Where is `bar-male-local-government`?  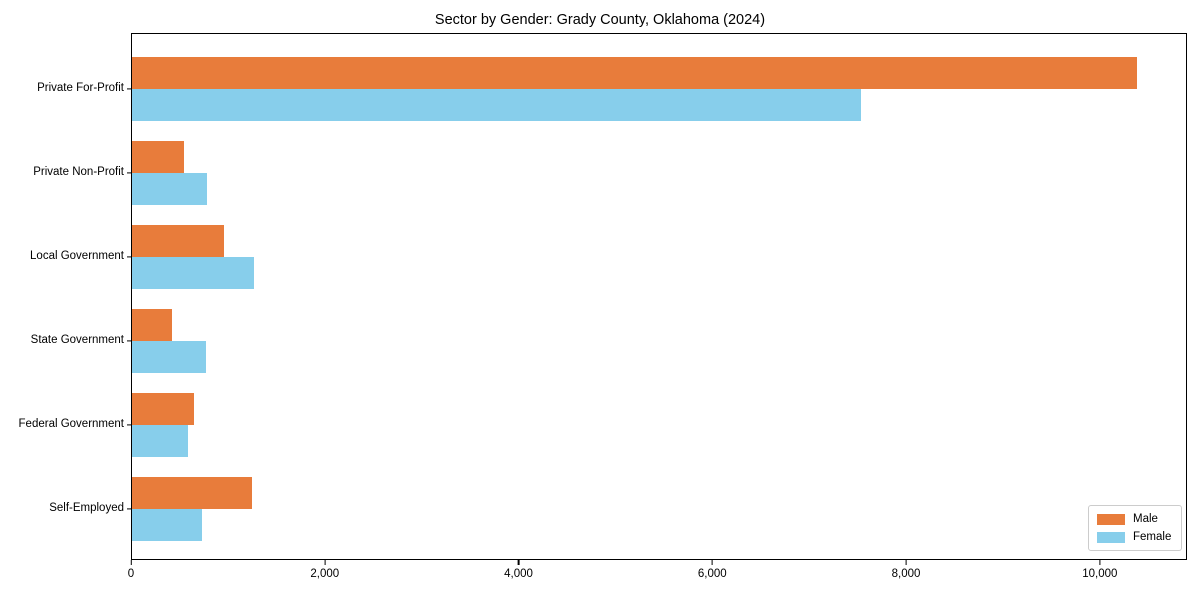
bar-male-local-government is located at coordinates (178, 241).